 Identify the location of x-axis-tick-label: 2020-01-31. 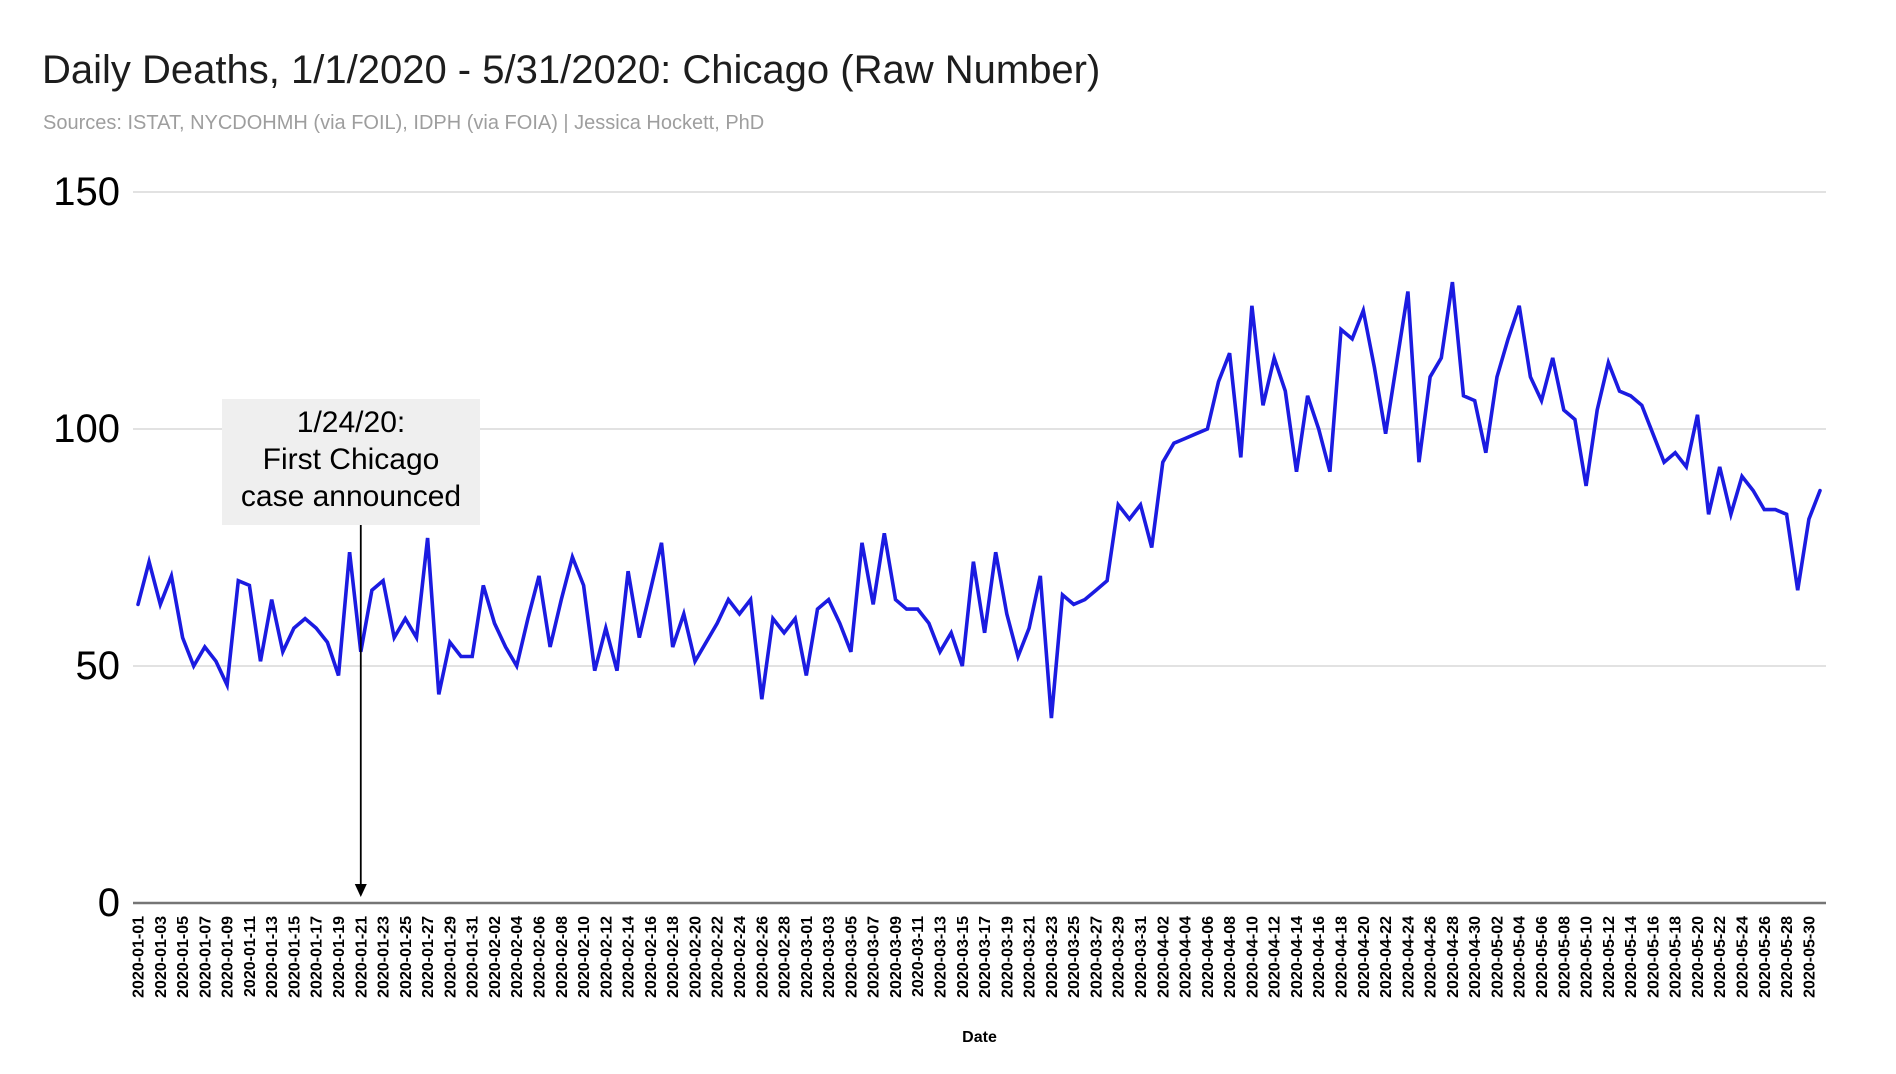
(473, 957).